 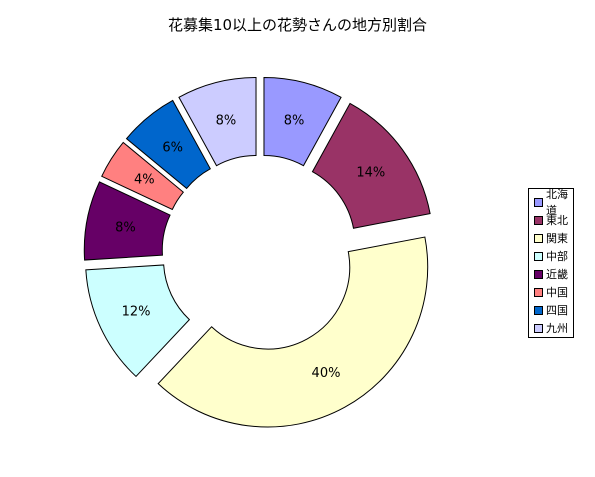 I want to click on legend-item-四国: 四国, so click(x=553, y=310).